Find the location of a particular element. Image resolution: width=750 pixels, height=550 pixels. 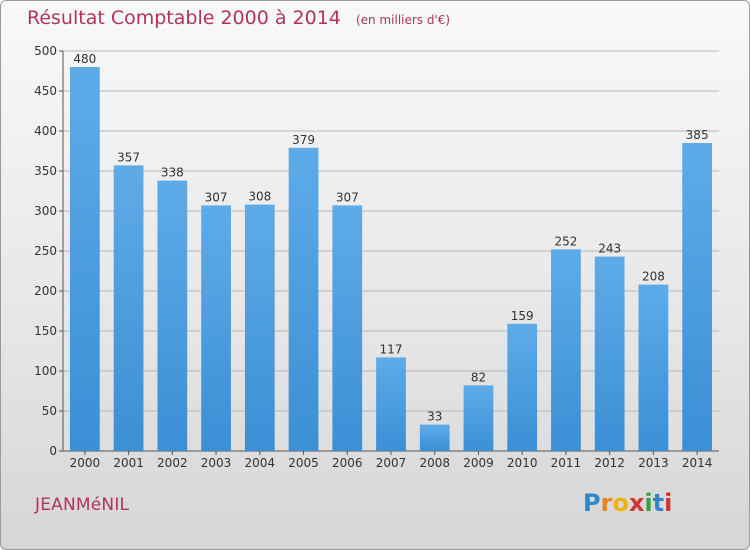

logo-letter: x is located at coordinates (636, 503).